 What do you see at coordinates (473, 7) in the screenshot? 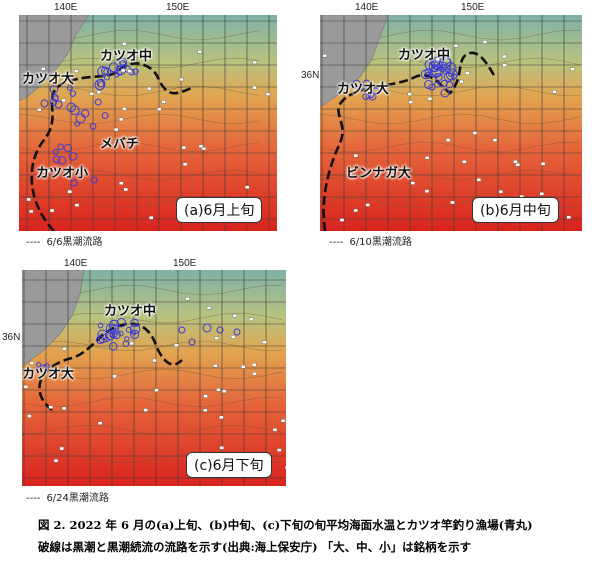
I see `lon-label-150e: 150E` at bounding box center [473, 7].